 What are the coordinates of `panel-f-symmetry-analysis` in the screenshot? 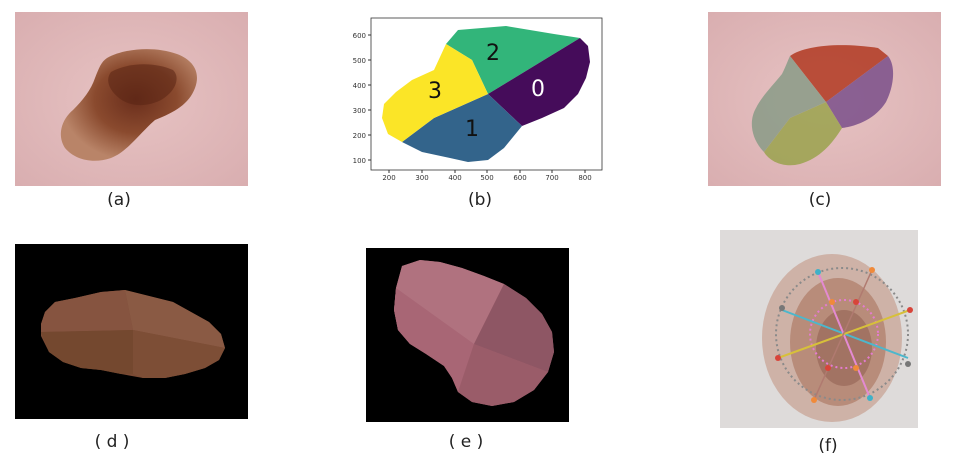 It's located at (819, 329).